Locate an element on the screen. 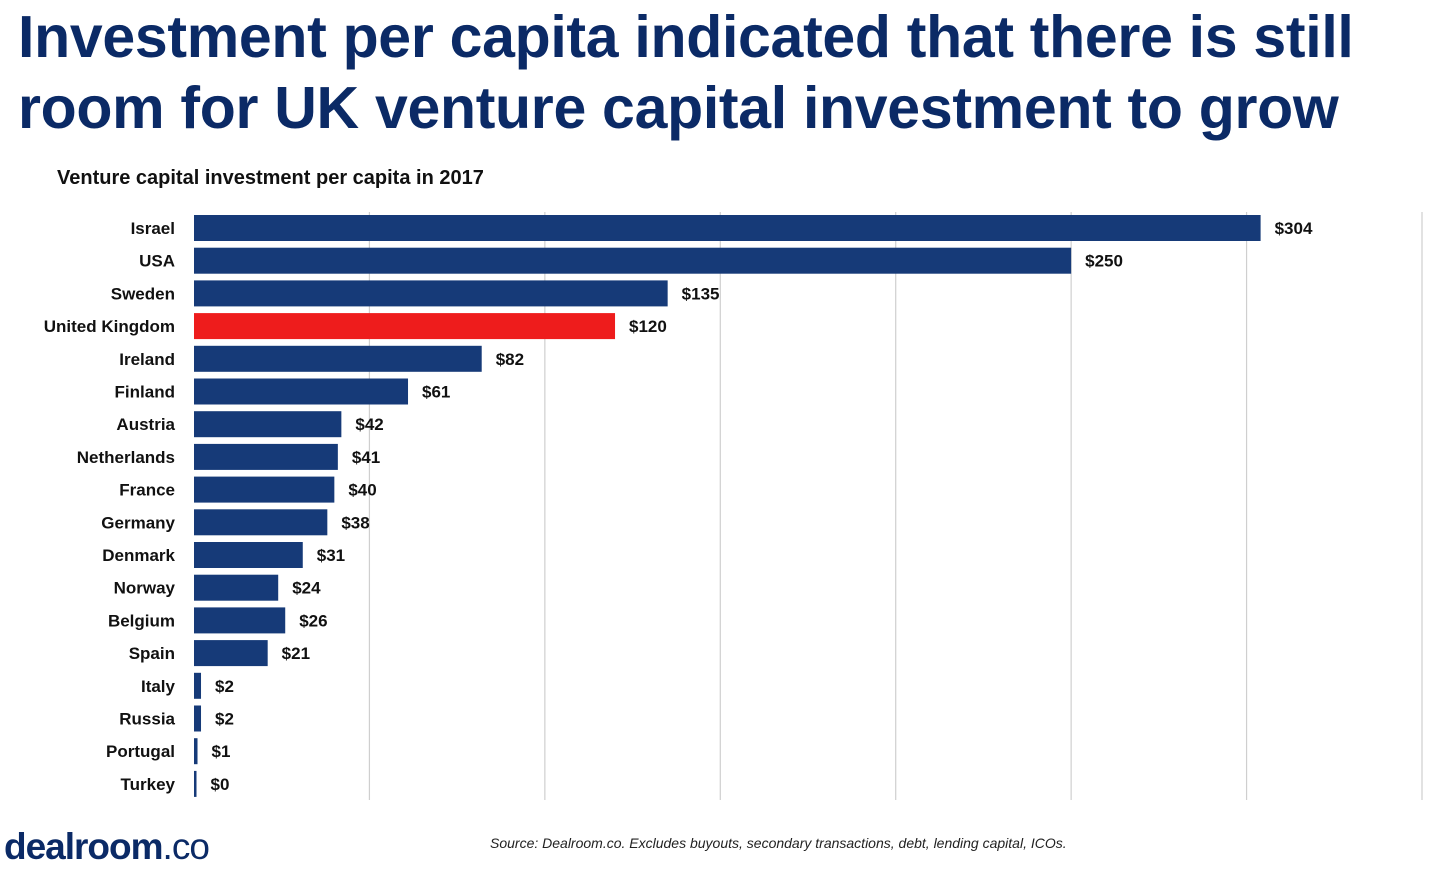  category-label-usa: USA is located at coordinates (157, 261).